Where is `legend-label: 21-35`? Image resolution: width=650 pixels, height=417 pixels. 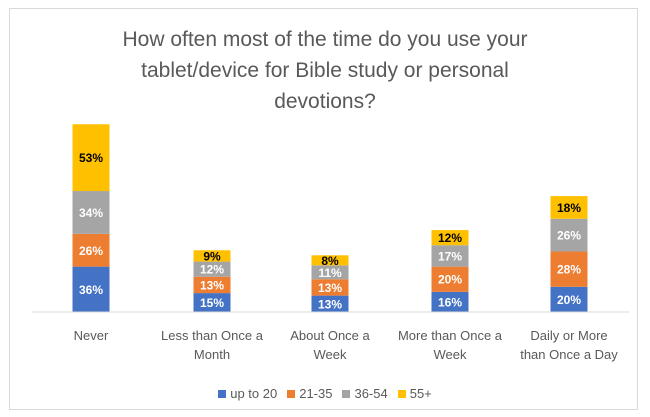
legend-label: 21-35 is located at coordinates (316, 393).